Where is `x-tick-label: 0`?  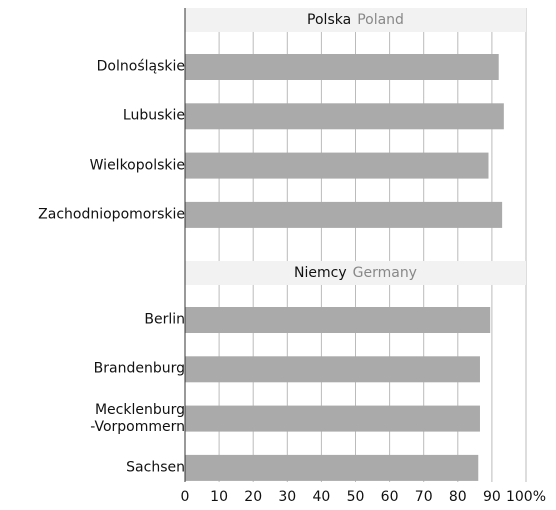
x-tick-label: 0 is located at coordinates (185, 497).